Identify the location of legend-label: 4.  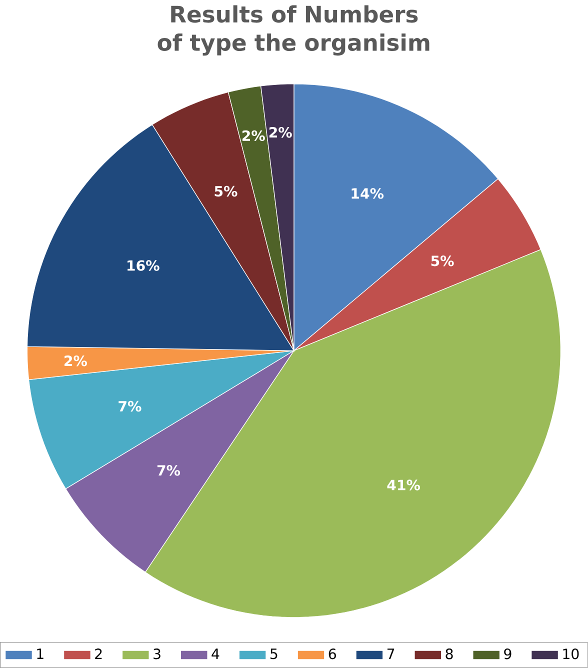
(216, 653).